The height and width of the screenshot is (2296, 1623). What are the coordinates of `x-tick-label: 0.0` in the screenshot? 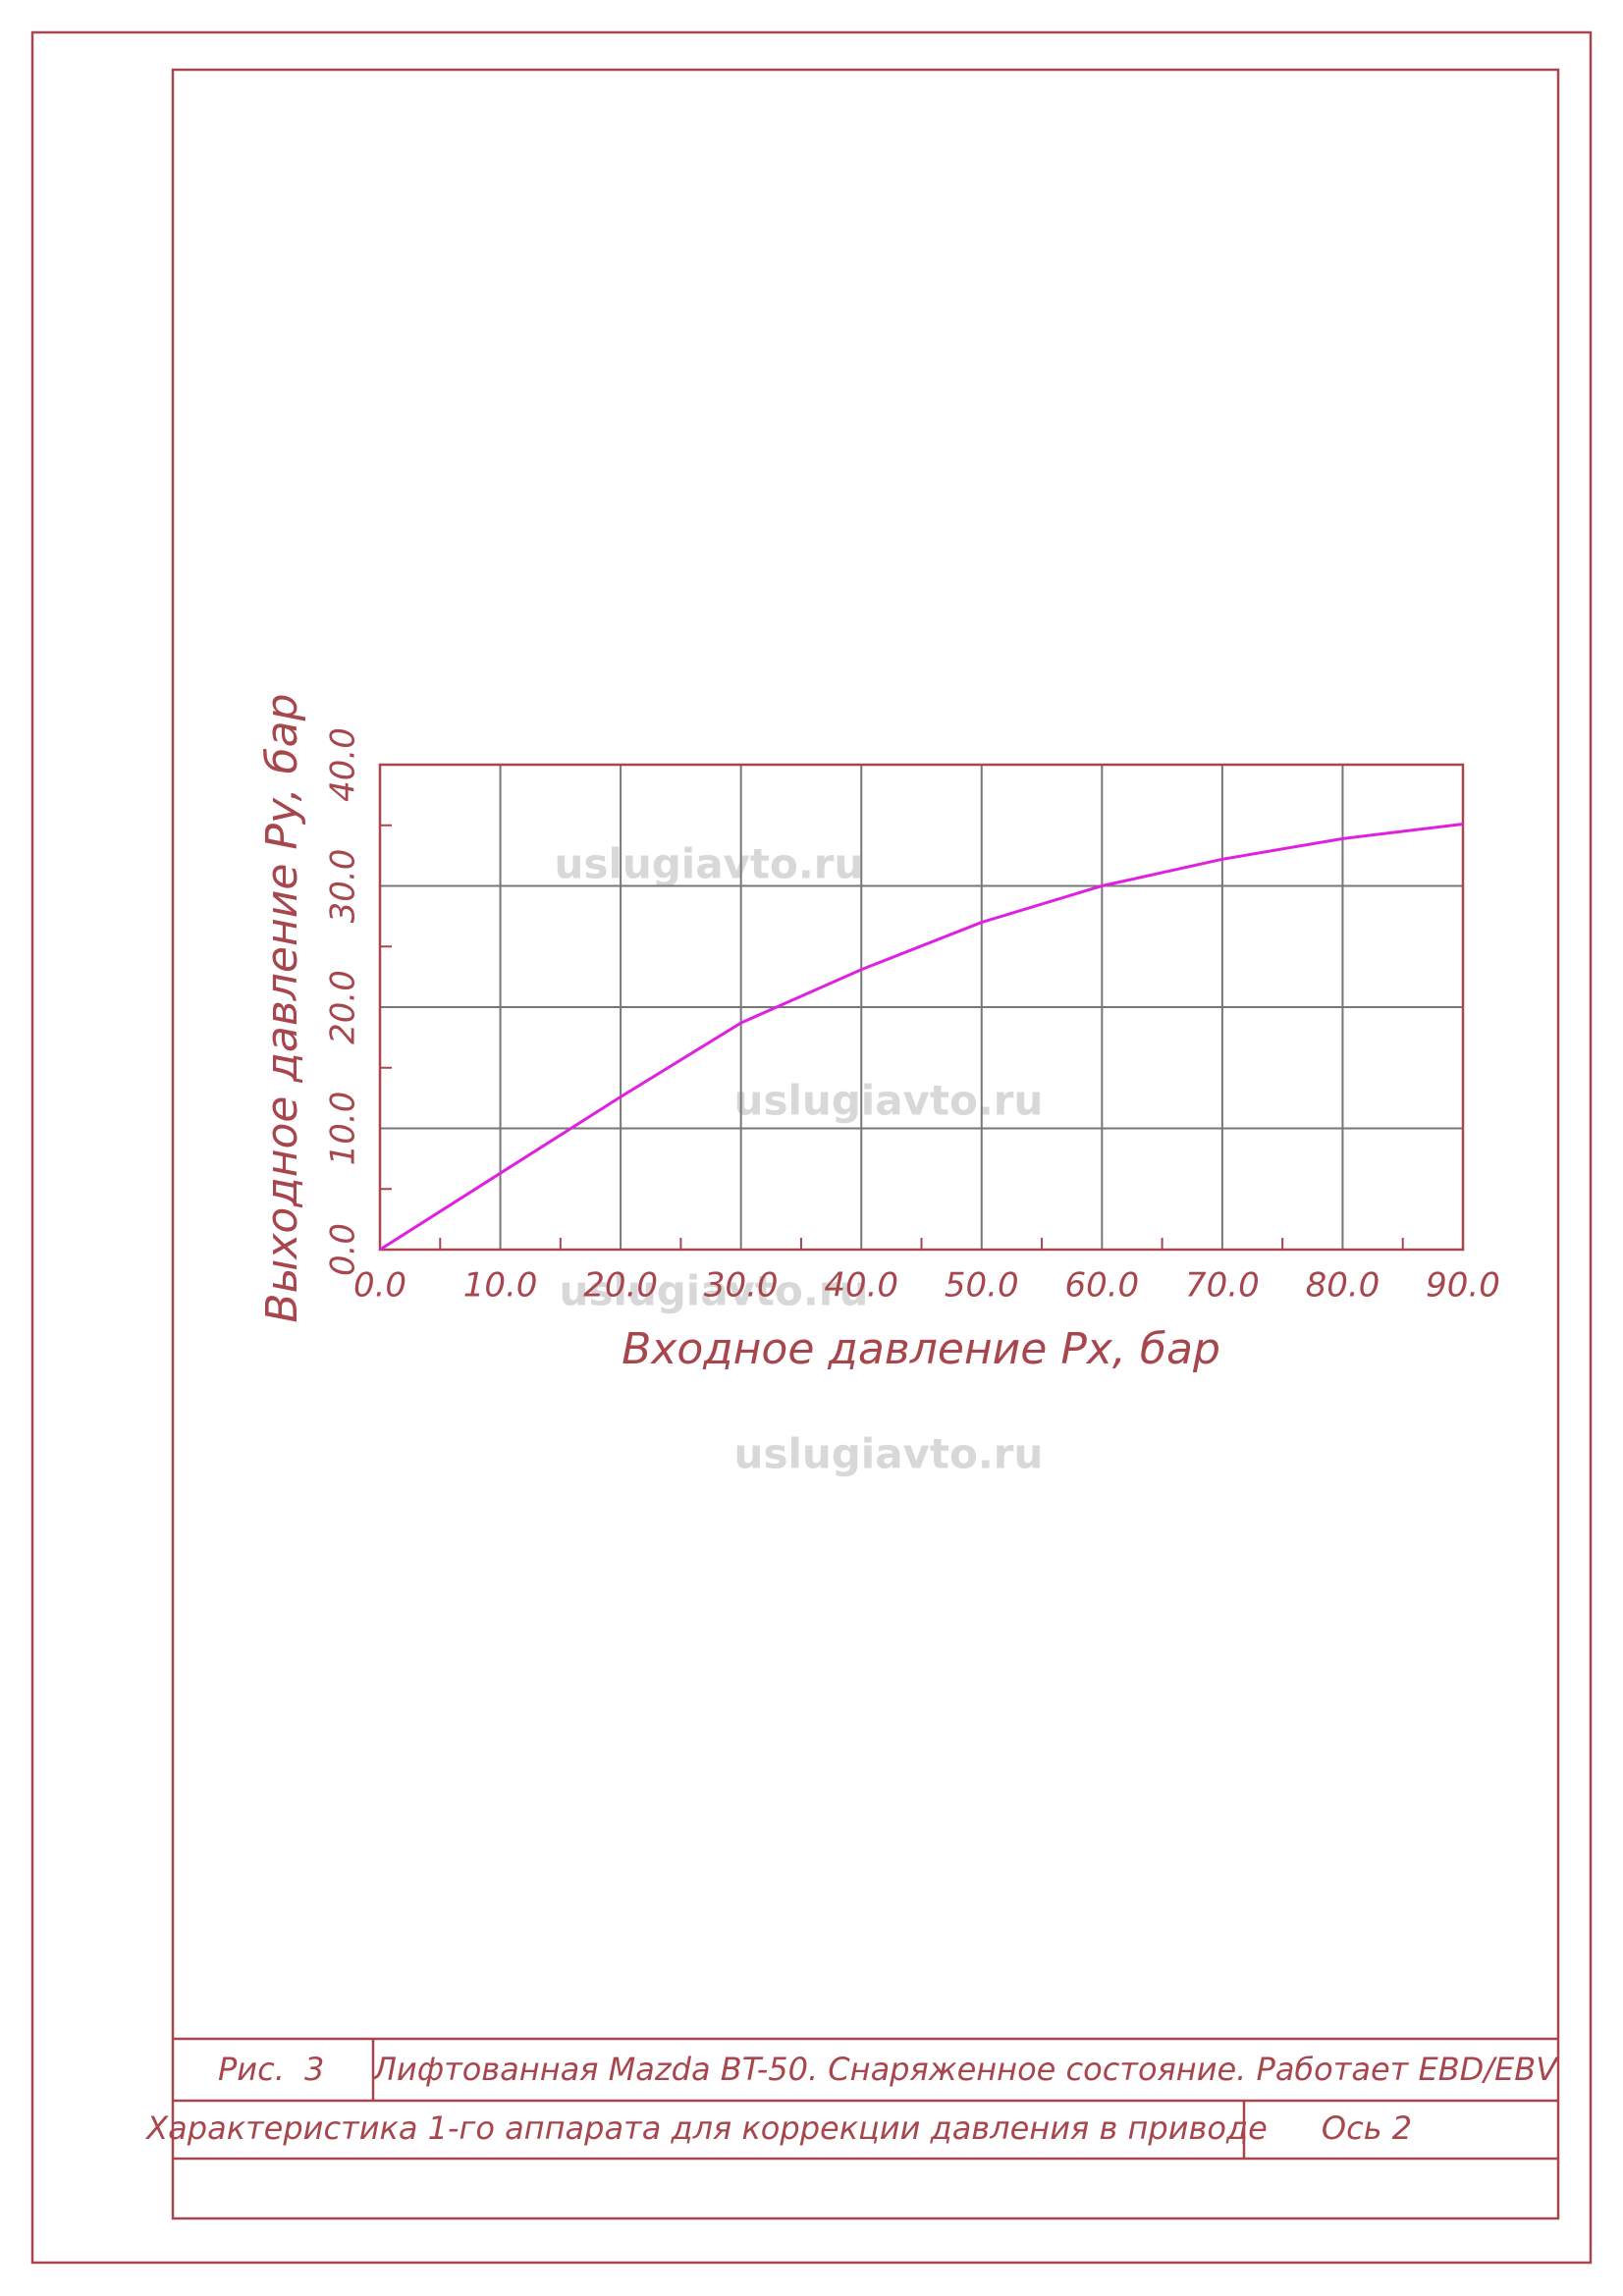 It's located at (379, 1286).